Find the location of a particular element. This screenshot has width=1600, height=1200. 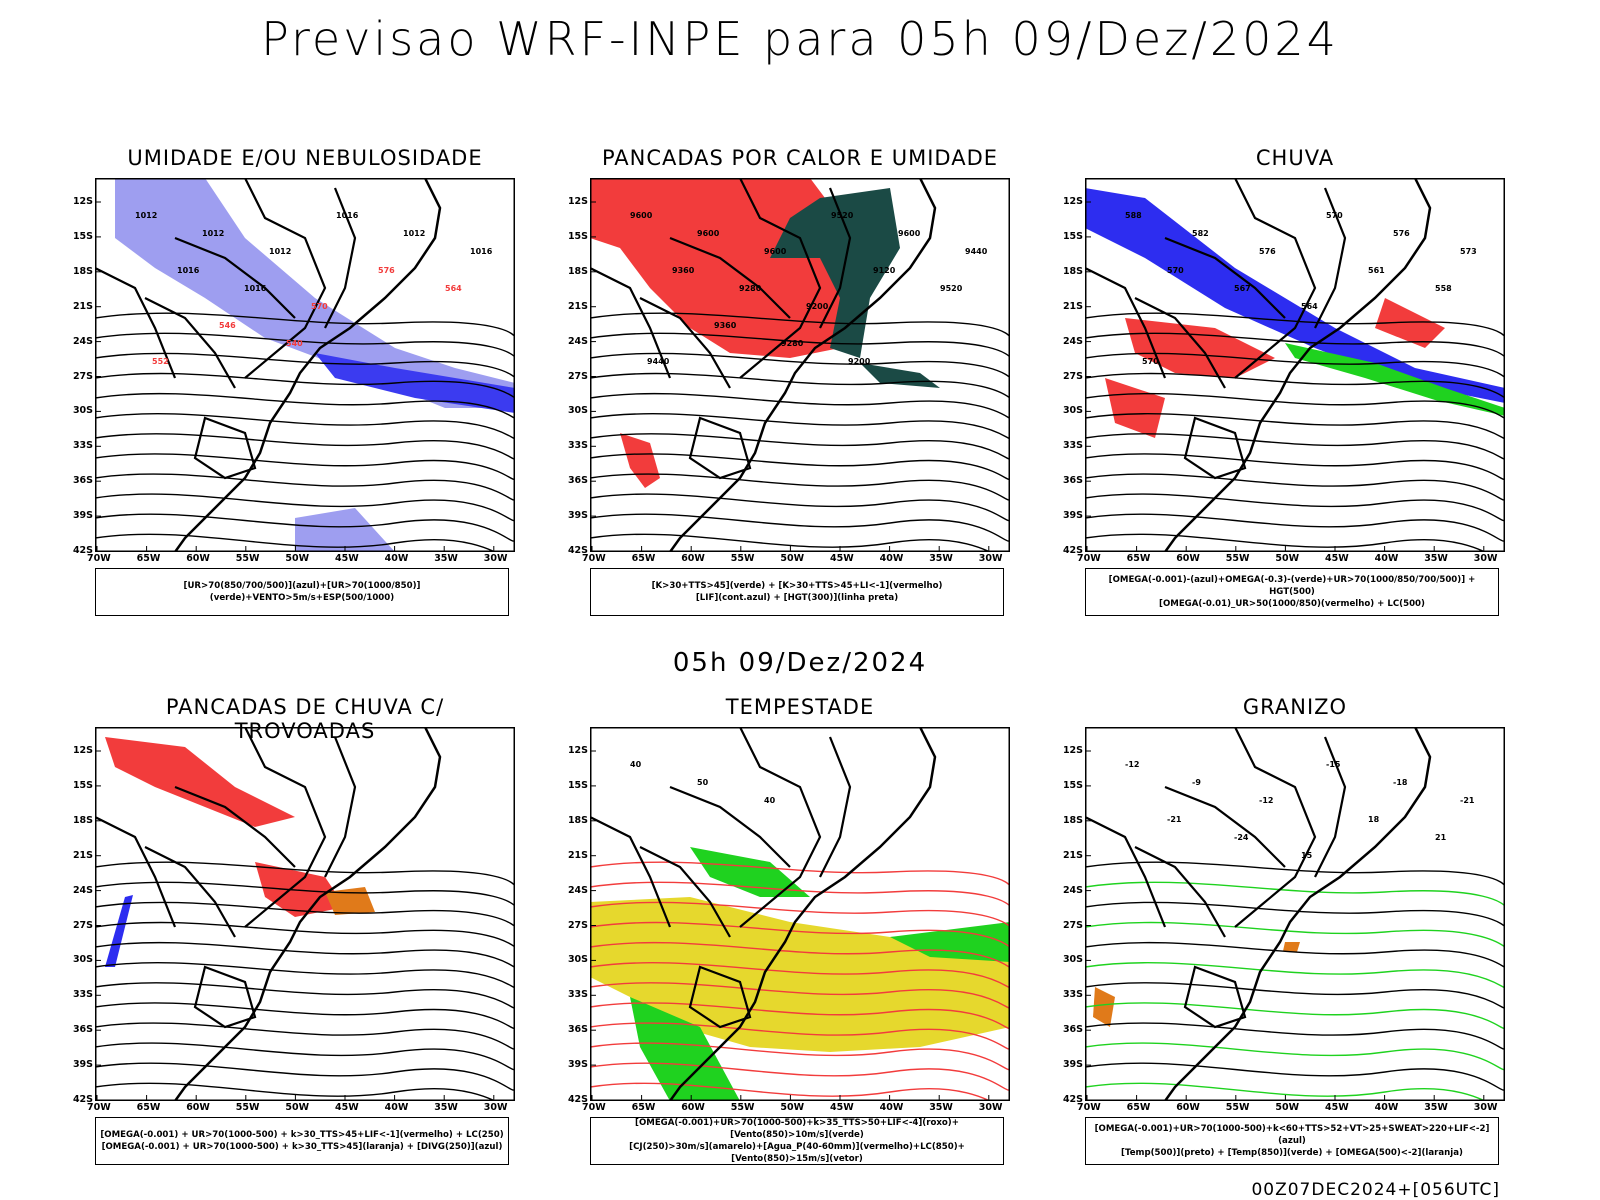

lat-label: 39S is located at coordinates (577, 516).